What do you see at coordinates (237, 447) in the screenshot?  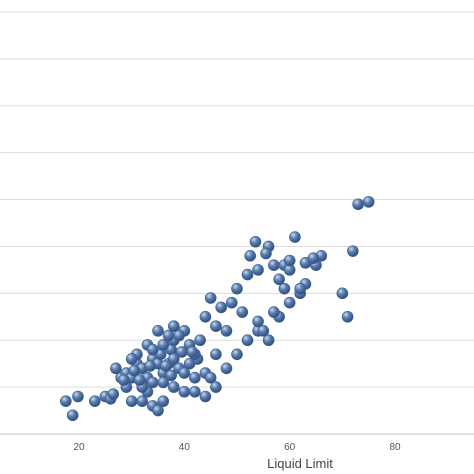 I see `x-tick-labels: 20 40 60 80` at bounding box center [237, 447].